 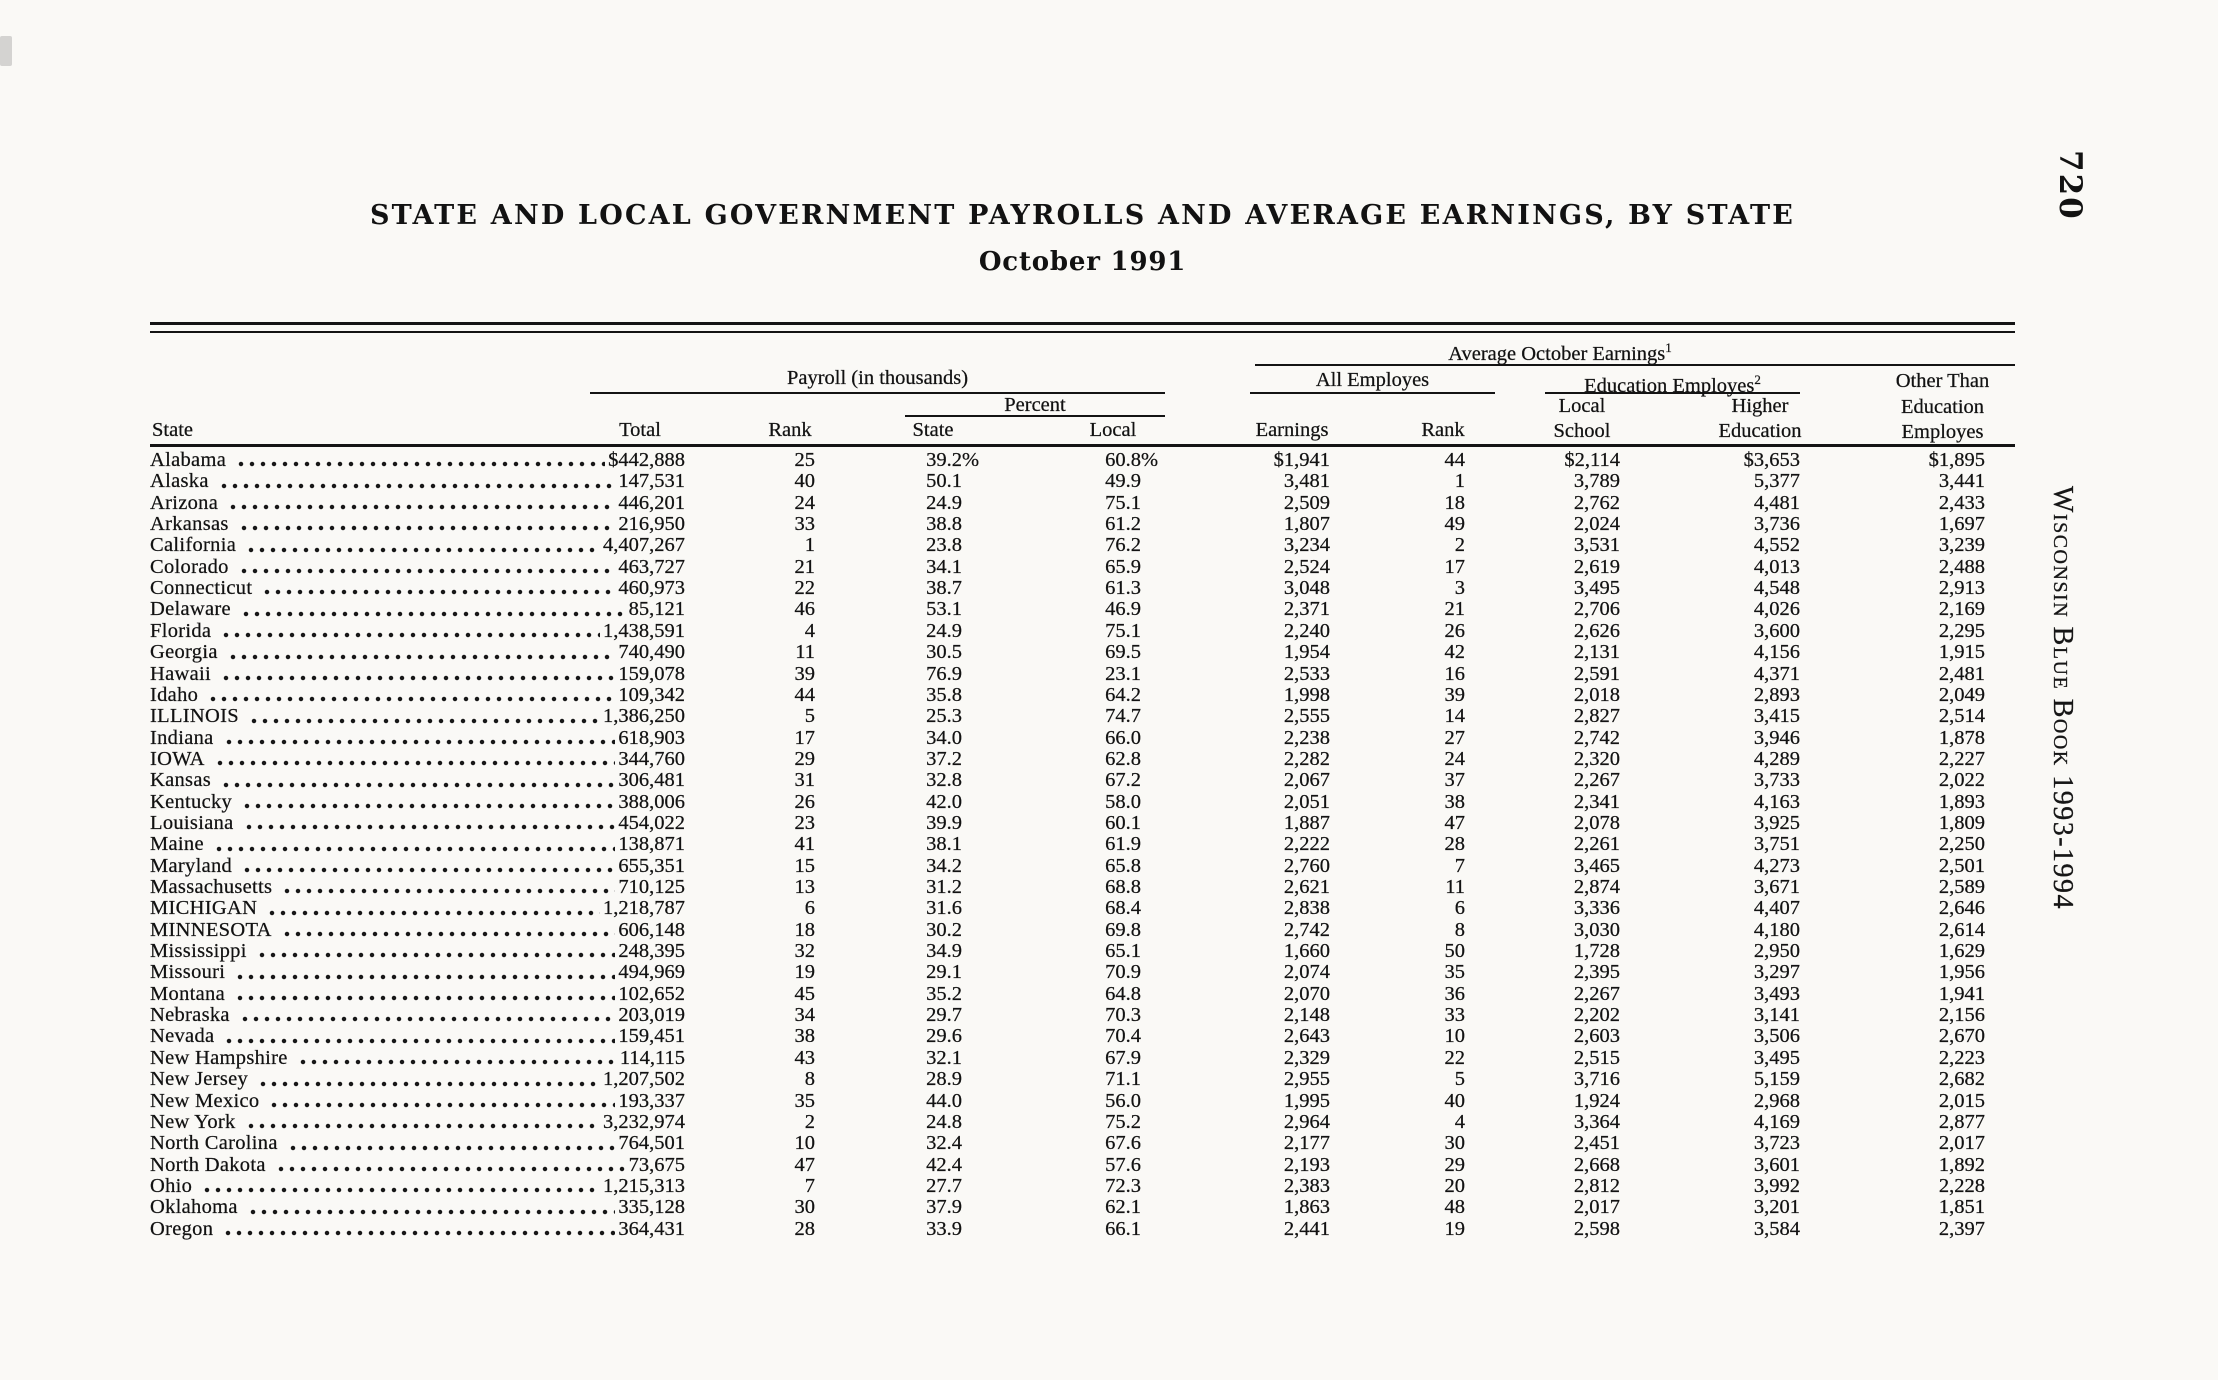 What do you see at coordinates (1123, 1015) in the screenshot?
I see `percent-local-value: 70.3` at bounding box center [1123, 1015].